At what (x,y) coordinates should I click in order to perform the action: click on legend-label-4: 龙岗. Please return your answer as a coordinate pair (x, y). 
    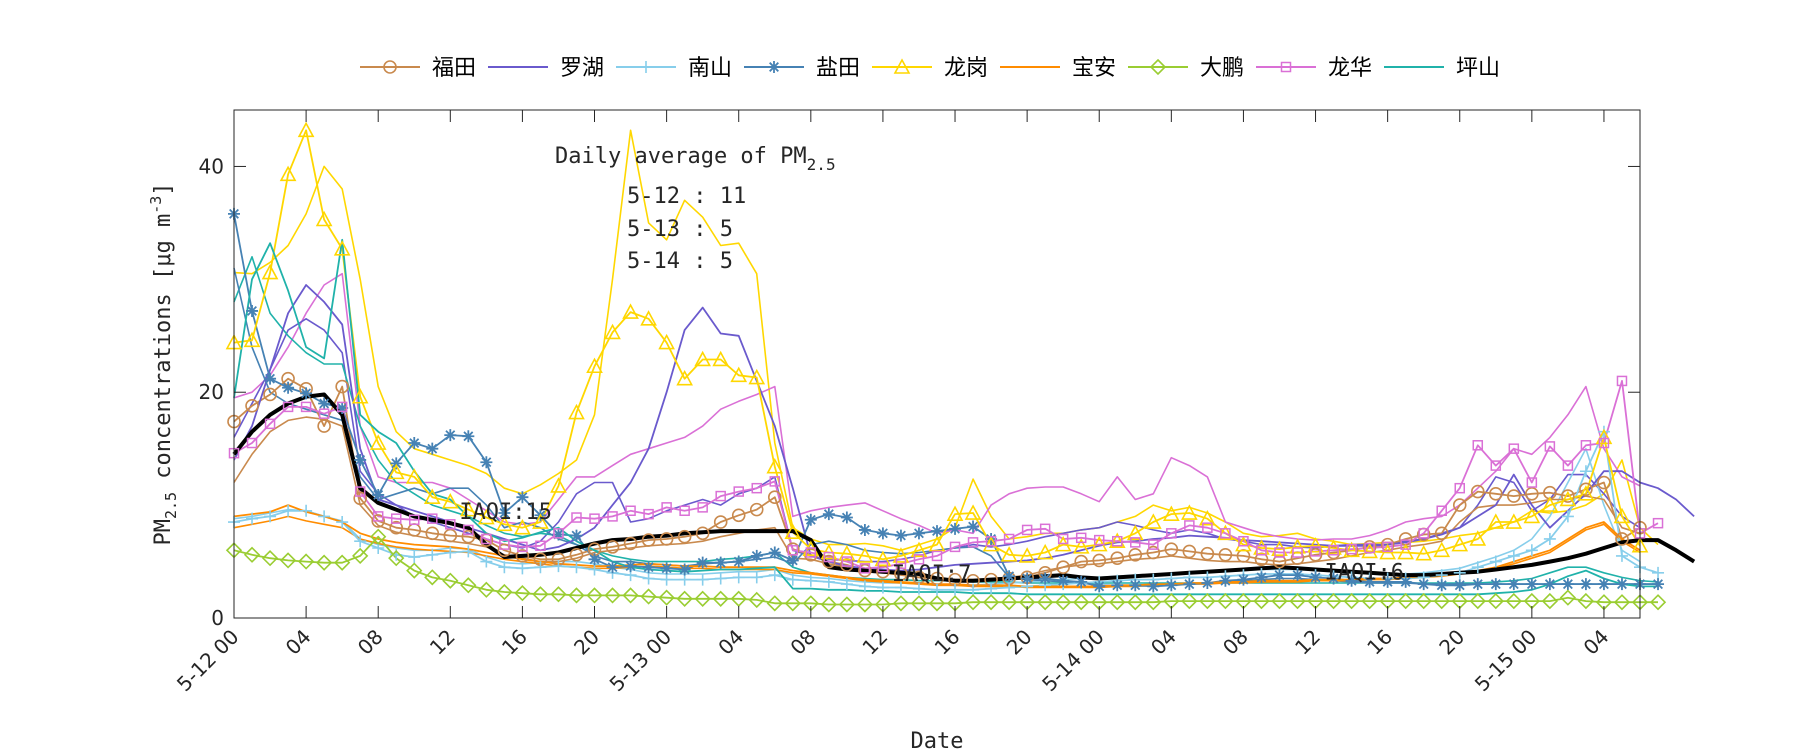
    Looking at the image, I should click on (966, 68).